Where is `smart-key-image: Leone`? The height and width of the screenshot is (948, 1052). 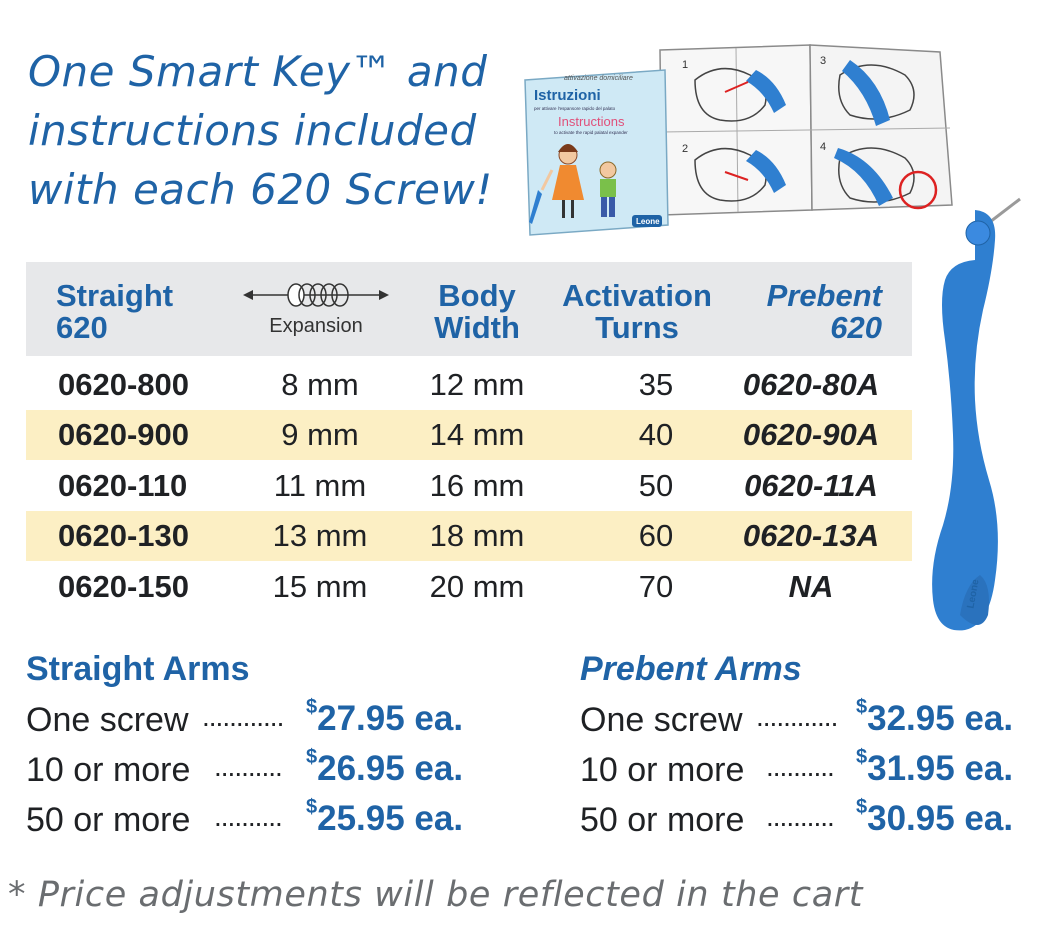 smart-key-image: Leone is located at coordinates (976, 414).